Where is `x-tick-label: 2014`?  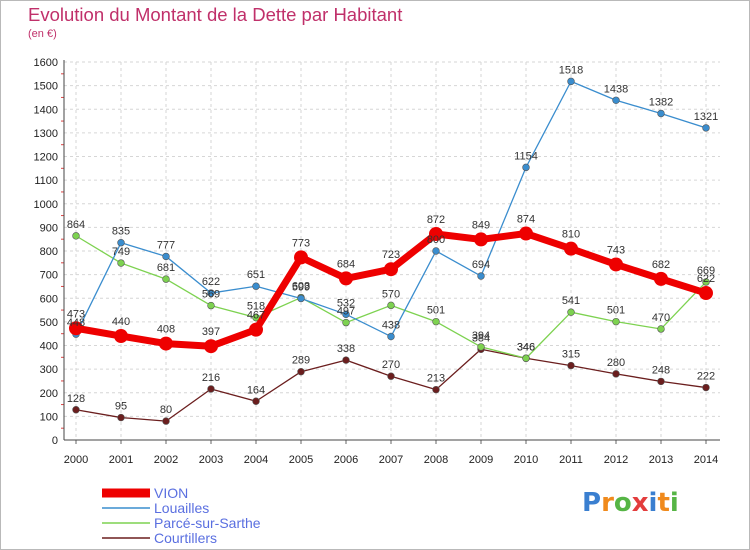 x-tick-label: 2014 is located at coordinates (706, 460).